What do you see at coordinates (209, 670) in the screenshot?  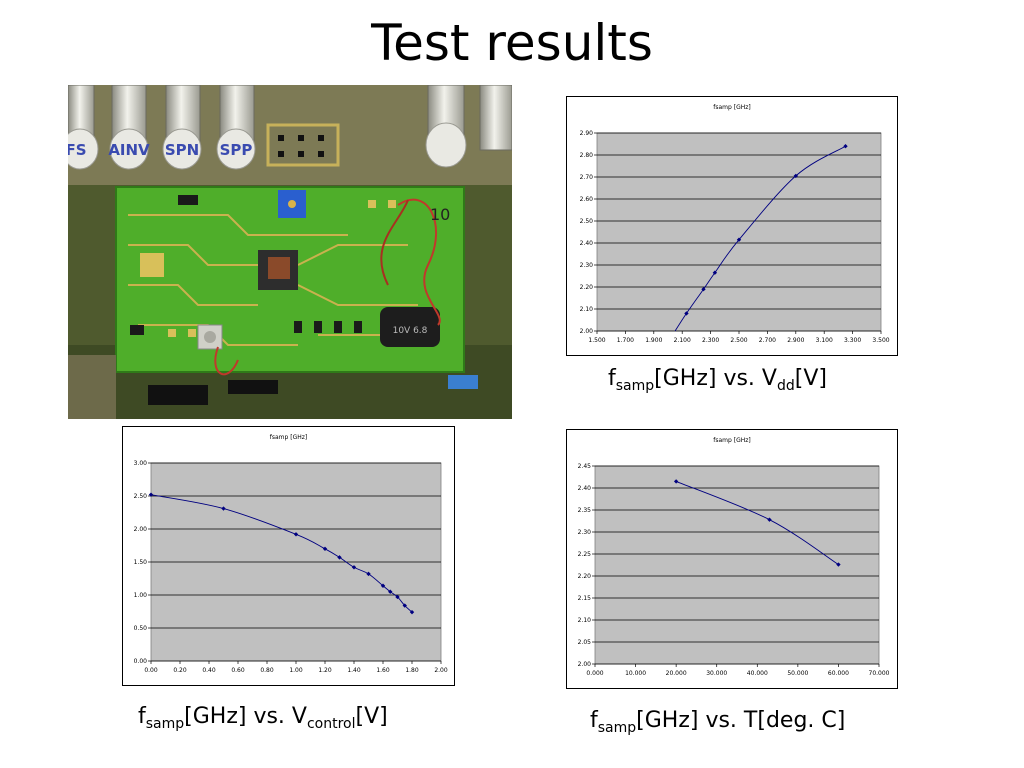 I see `x-tick-label: 0.40` at bounding box center [209, 670].